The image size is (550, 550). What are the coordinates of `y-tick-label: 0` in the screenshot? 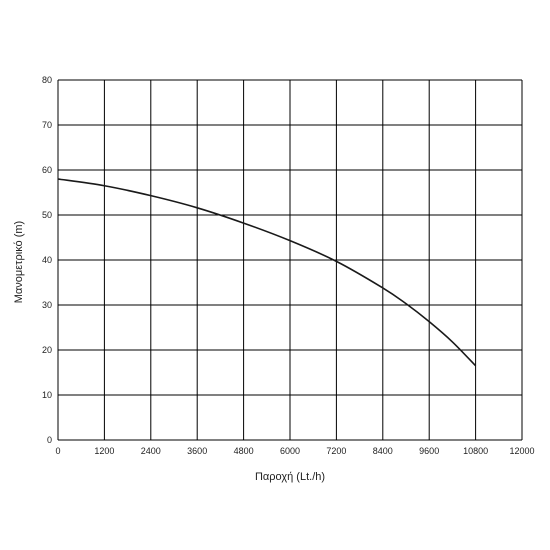 It's located at (49, 440).